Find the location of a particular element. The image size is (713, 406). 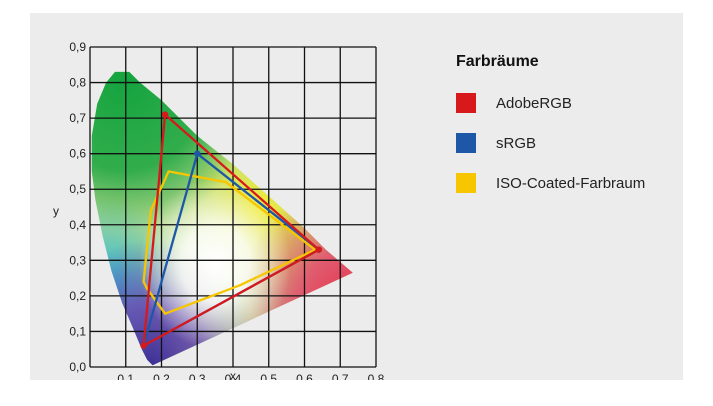

x-axis-label: x is located at coordinates (233, 374).